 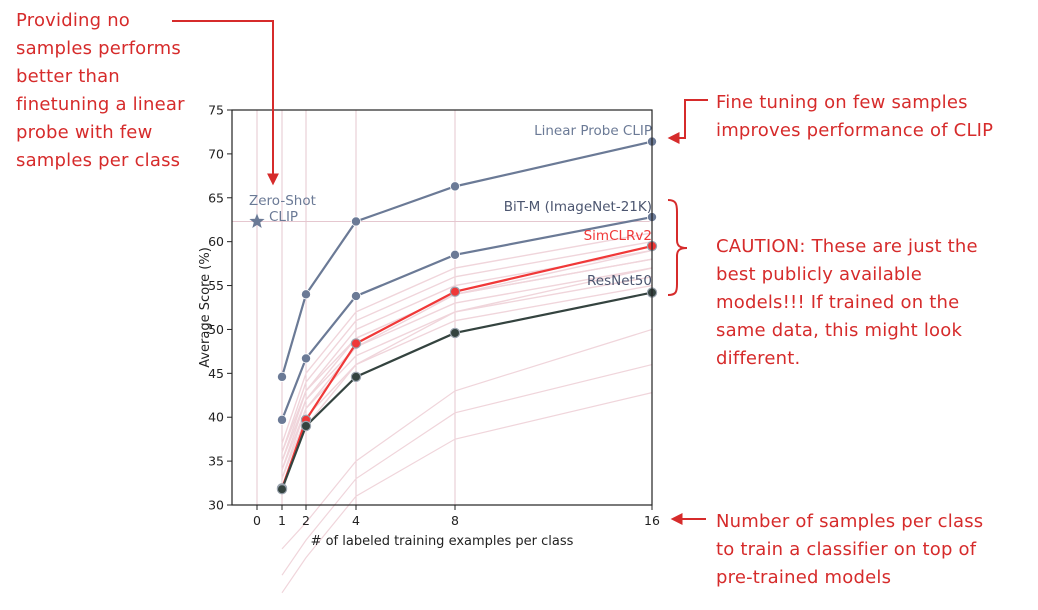 What do you see at coordinates (216, 285) in the screenshot?
I see `y-tick-label-55: 55` at bounding box center [216, 285].